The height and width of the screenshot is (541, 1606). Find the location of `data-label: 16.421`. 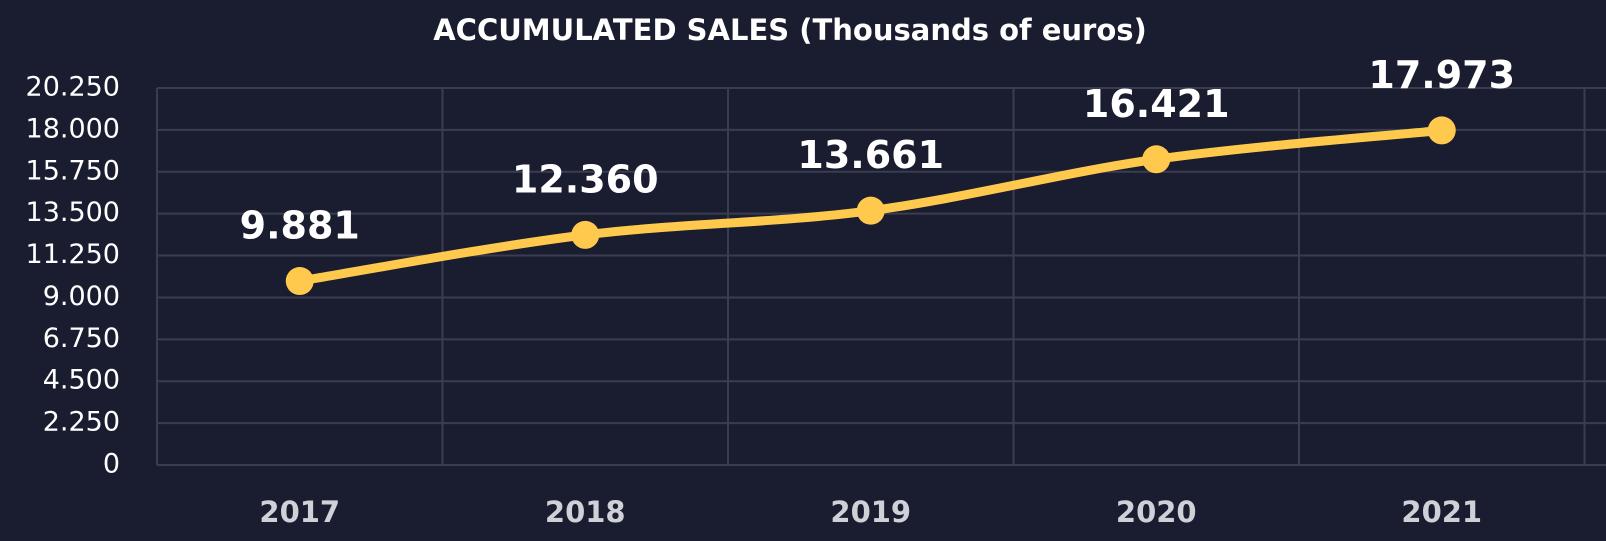

data-label: 16.421 is located at coordinates (1156, 104).